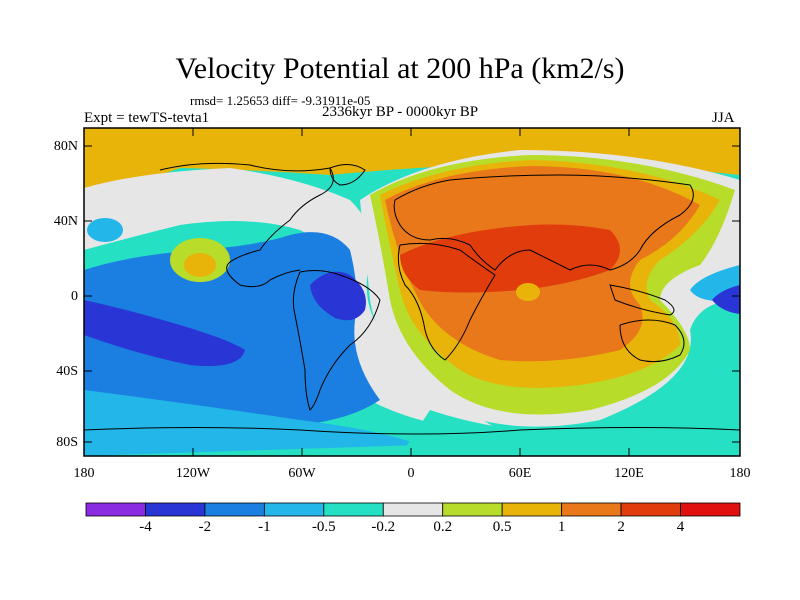 This screenshot has width=800, height=600. What do you see at coordinates (570, 418) in the screenshot?
I see `field-teal-south` at bounding box center [570, 418].